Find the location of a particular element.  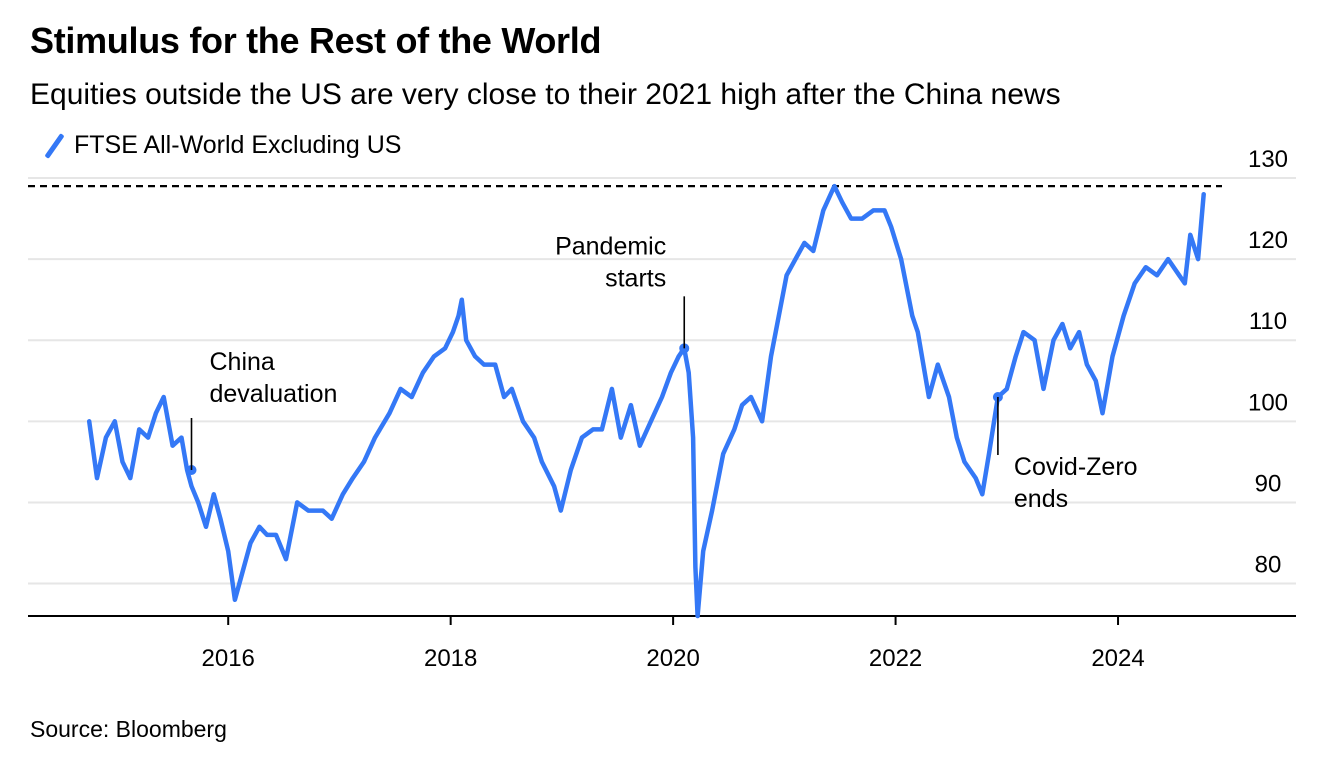

annotation-label-0-1: devaluation is located at coordinates (274, 394).